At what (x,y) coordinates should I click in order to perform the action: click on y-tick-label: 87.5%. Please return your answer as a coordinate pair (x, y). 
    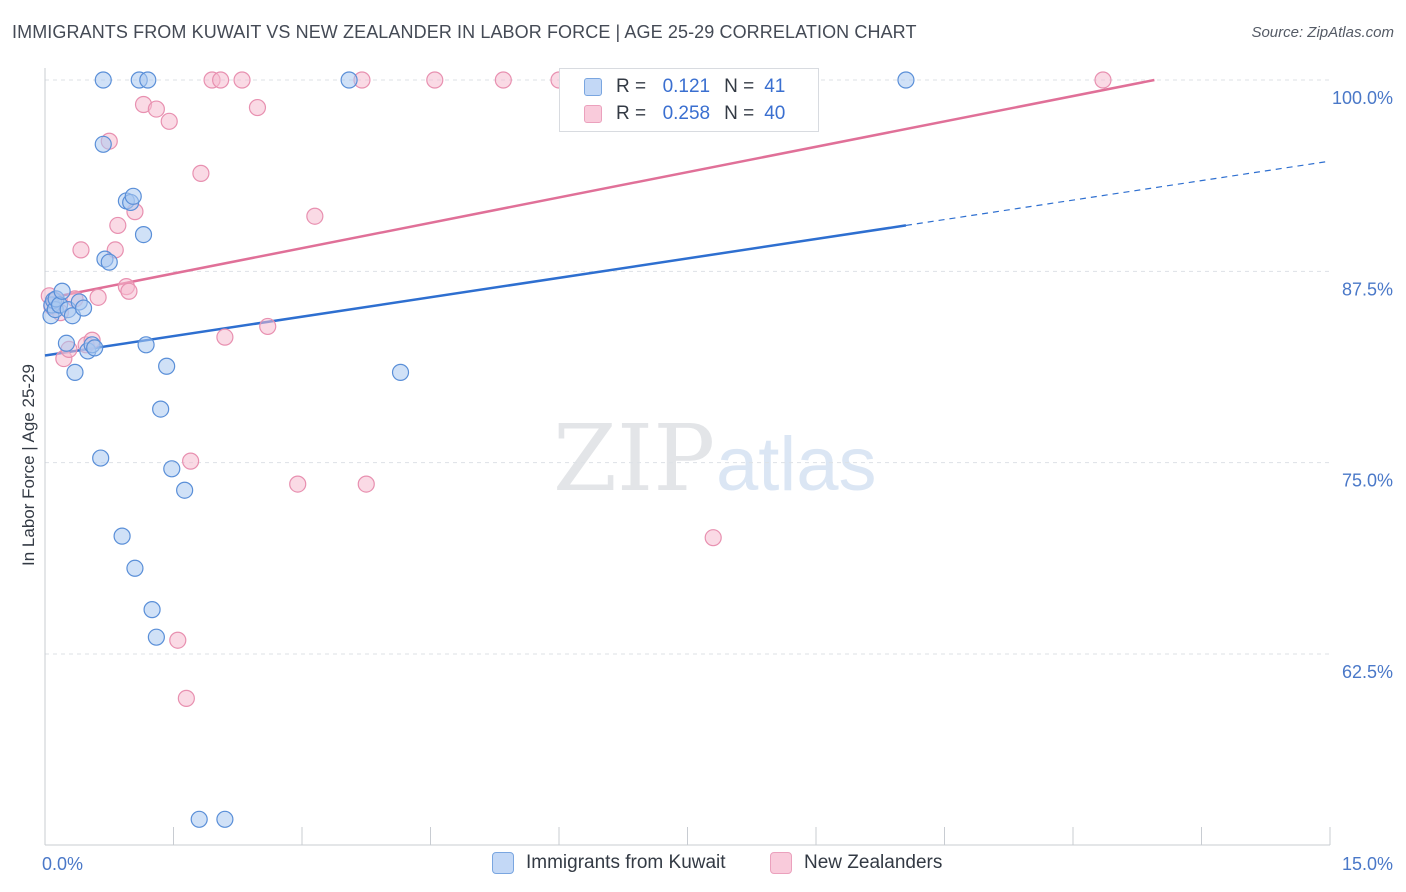
    Looking at the image, I should click on (1367, 289).